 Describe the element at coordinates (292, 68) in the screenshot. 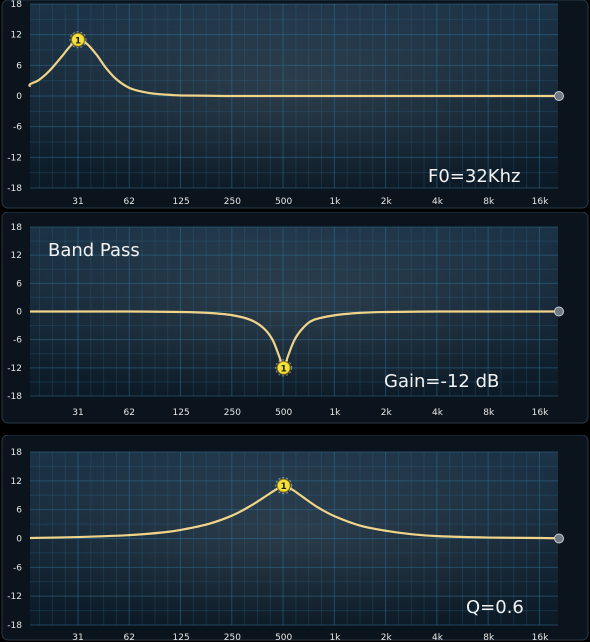

I see `eq-curve` at that location.